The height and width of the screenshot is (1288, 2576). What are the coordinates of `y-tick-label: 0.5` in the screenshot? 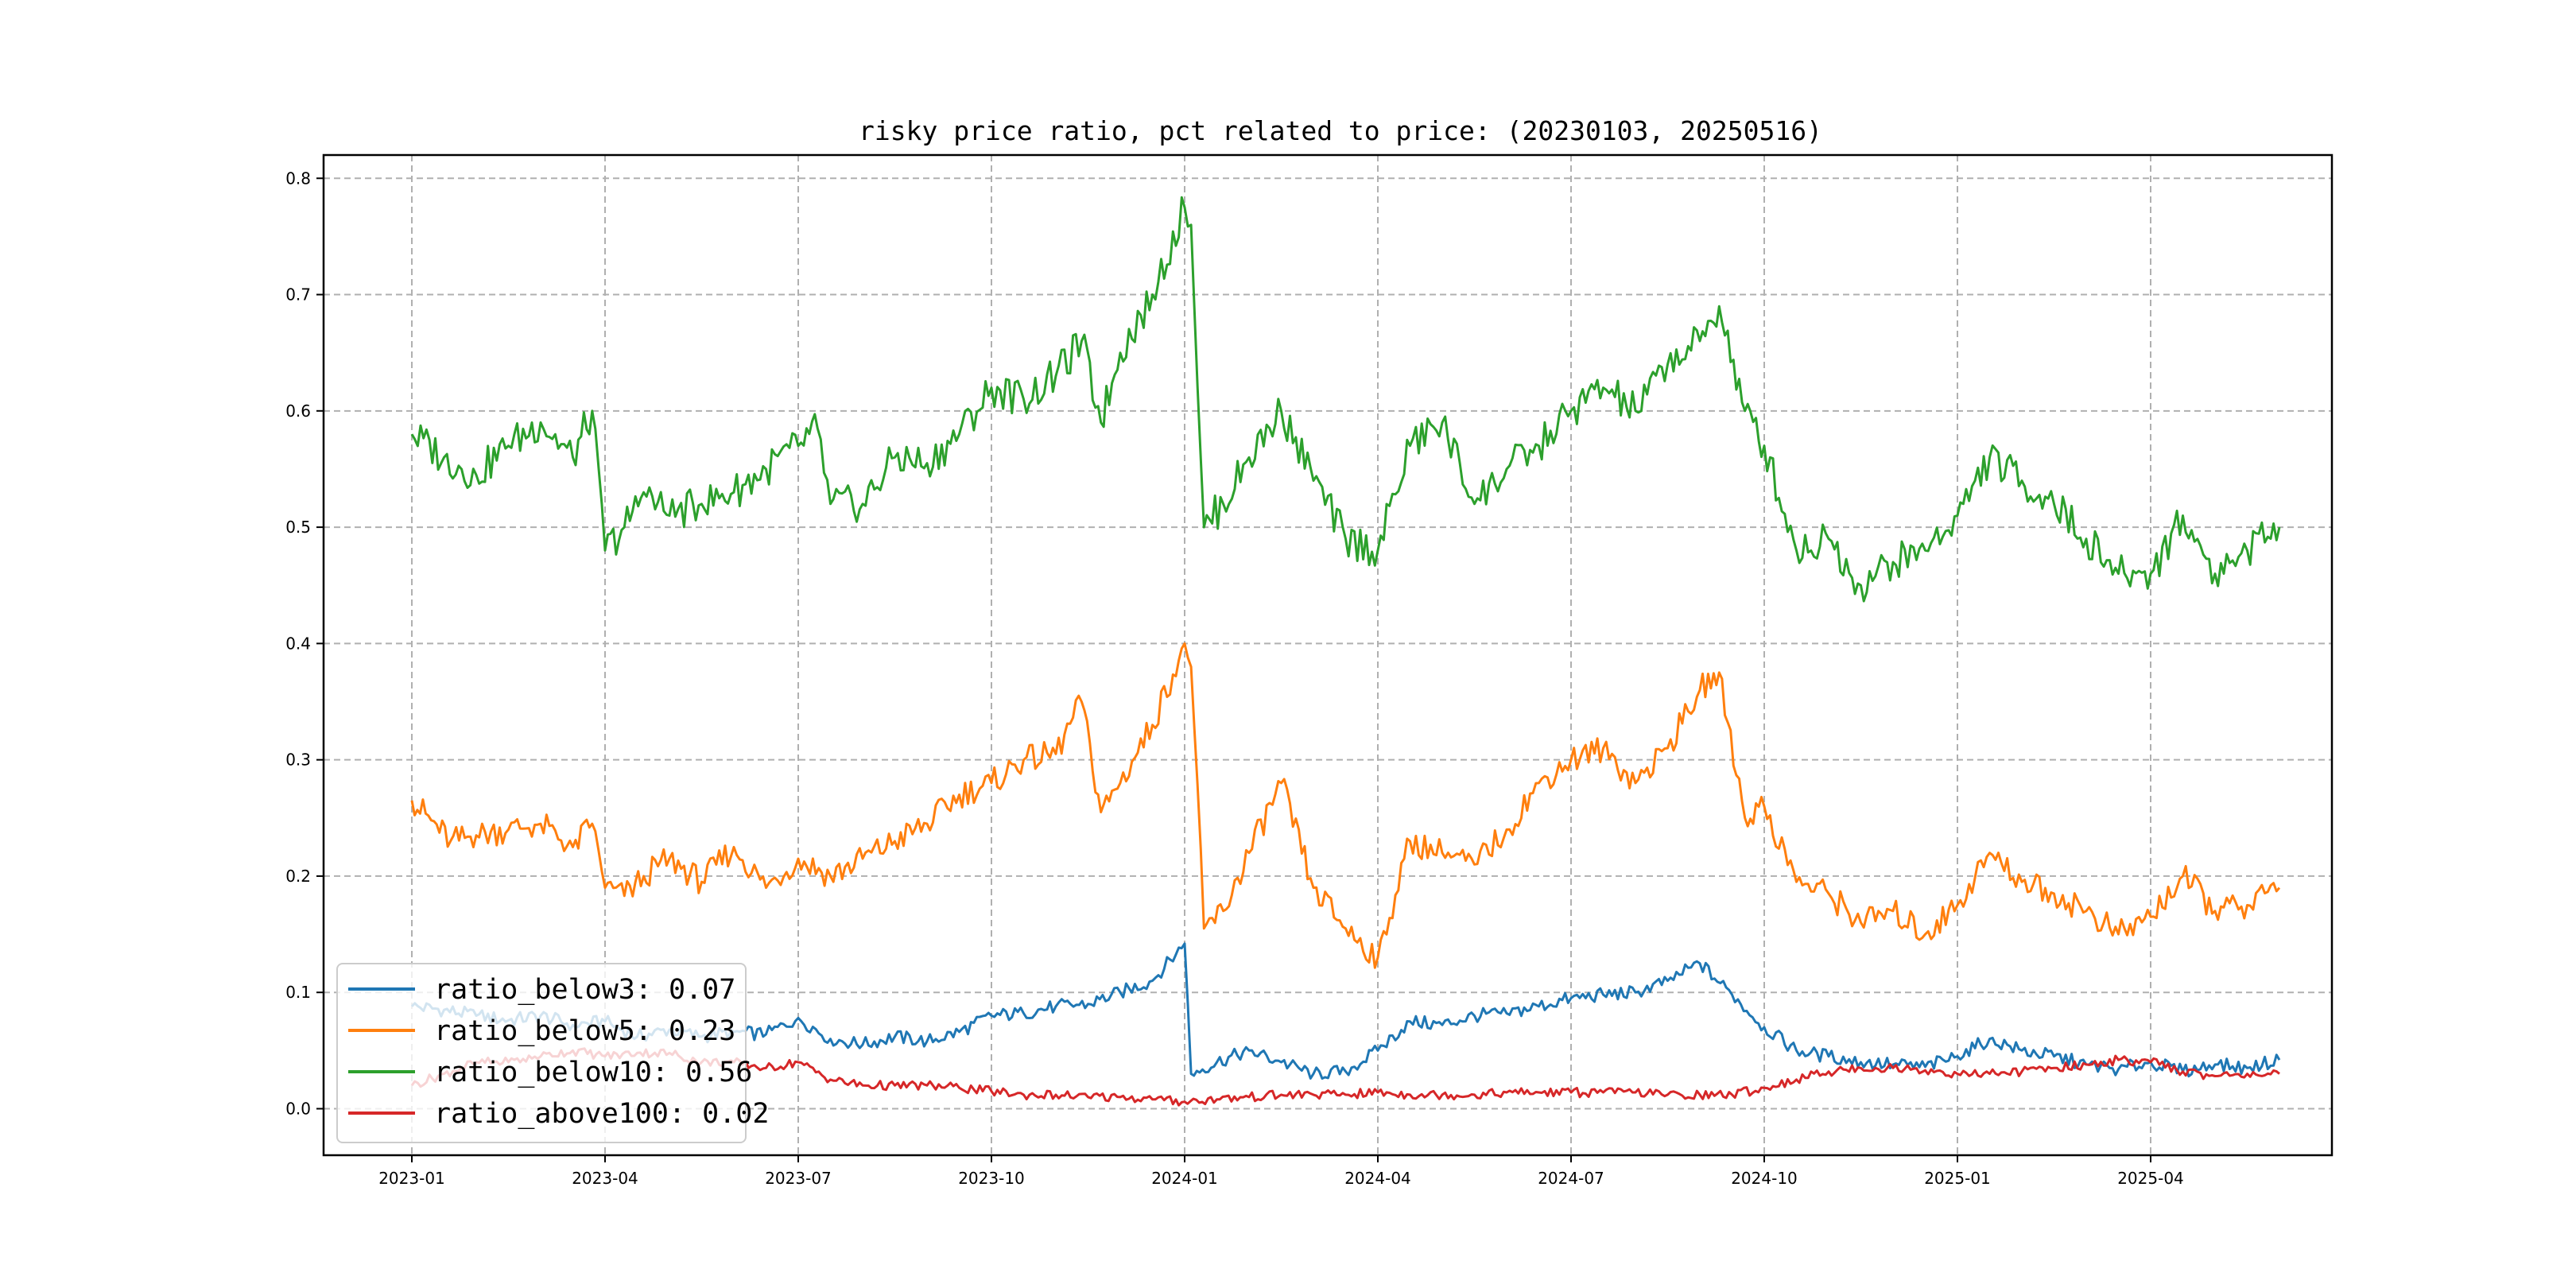 It's located at (298, 527).